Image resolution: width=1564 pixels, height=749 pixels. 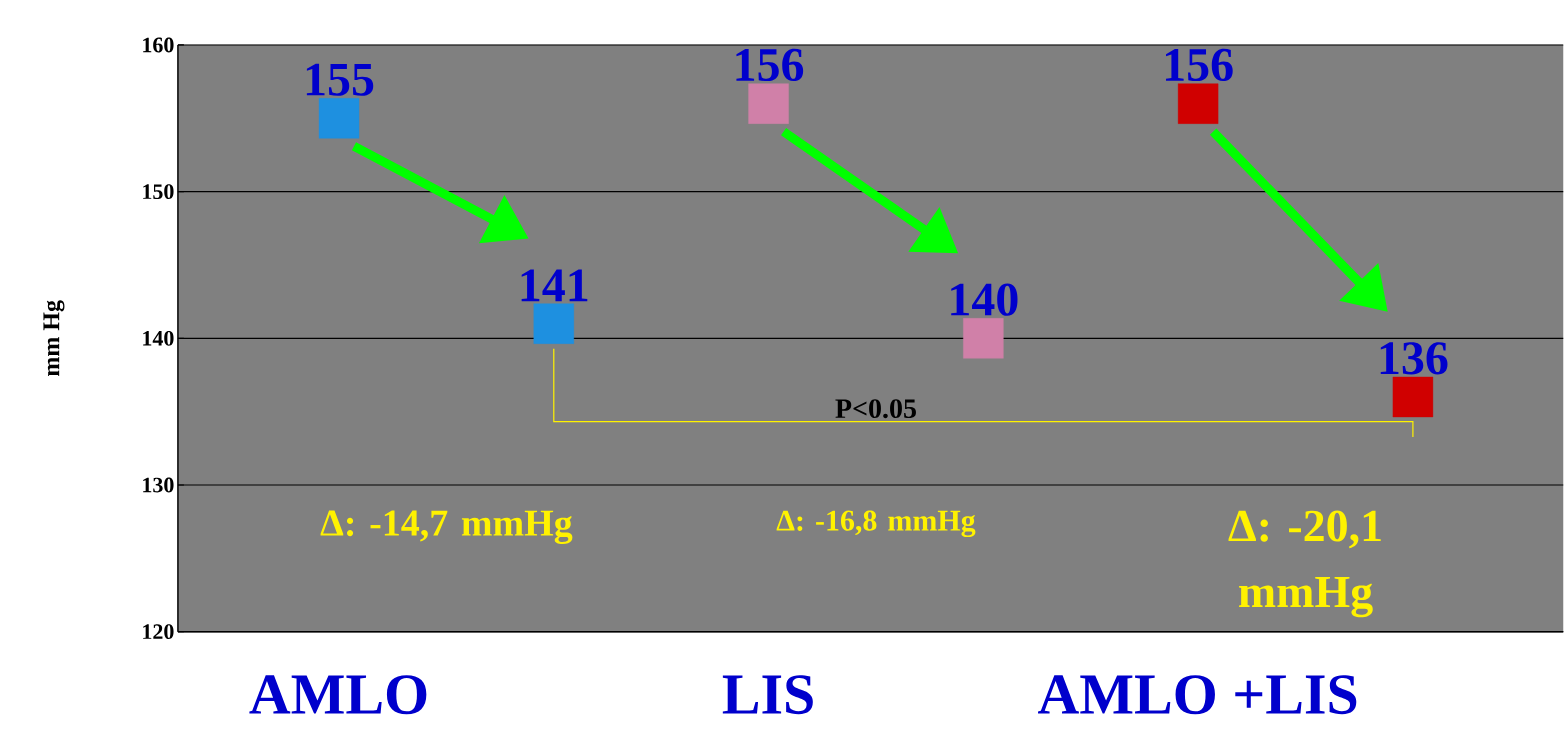 What do you see at coordinates (446, 527) in the screenshot?
I see `annotation: Δ: -14,7 mmHg` at bounding box center [446, 527].